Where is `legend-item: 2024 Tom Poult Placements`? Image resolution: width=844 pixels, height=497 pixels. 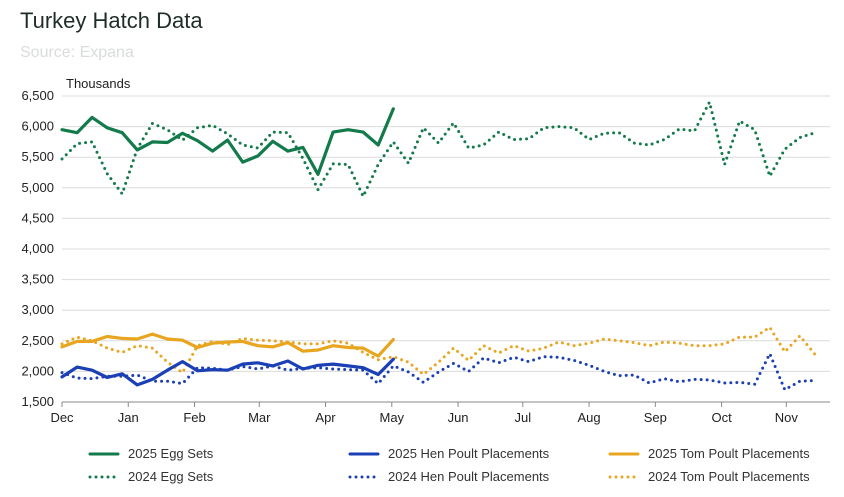 legend-item: 2024 Tom Poult Placements is located at coordinates (709, 476).